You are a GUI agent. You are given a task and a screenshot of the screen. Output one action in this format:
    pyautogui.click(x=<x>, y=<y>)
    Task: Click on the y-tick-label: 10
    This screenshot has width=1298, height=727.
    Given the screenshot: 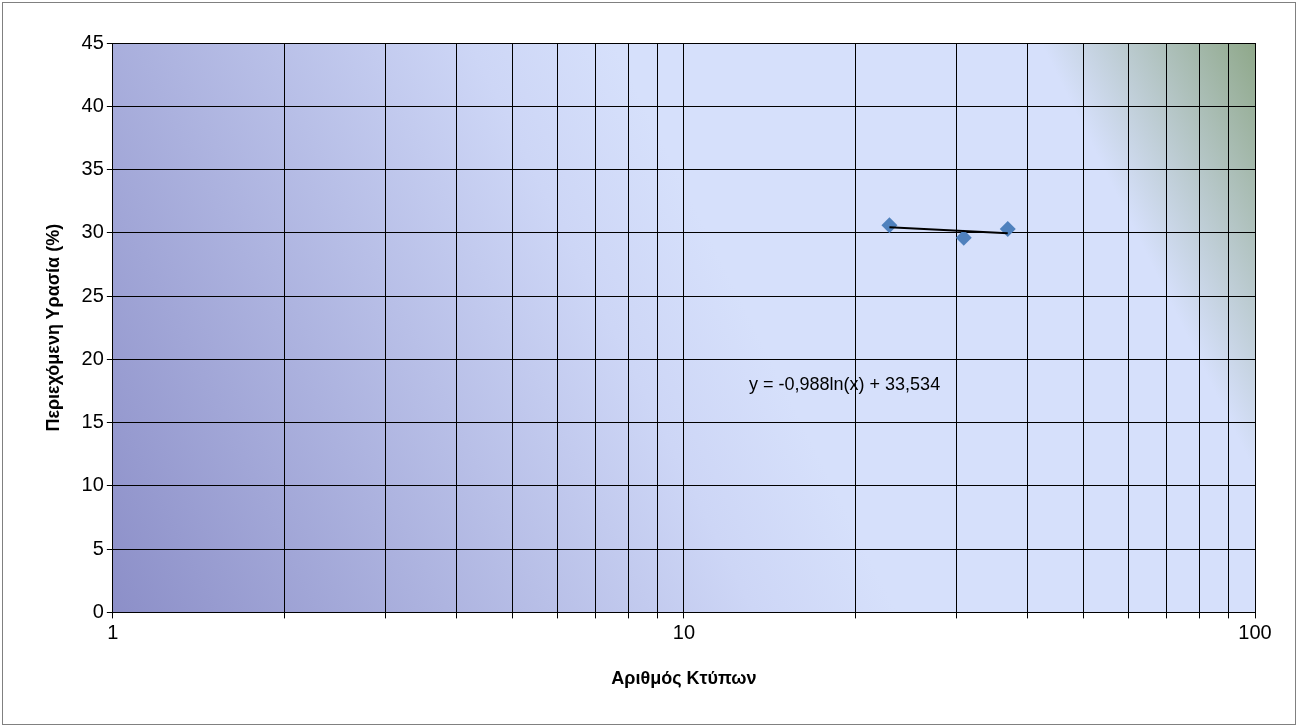 What is the action you would take?
    pyautogui.click(x=92, y=484)
    